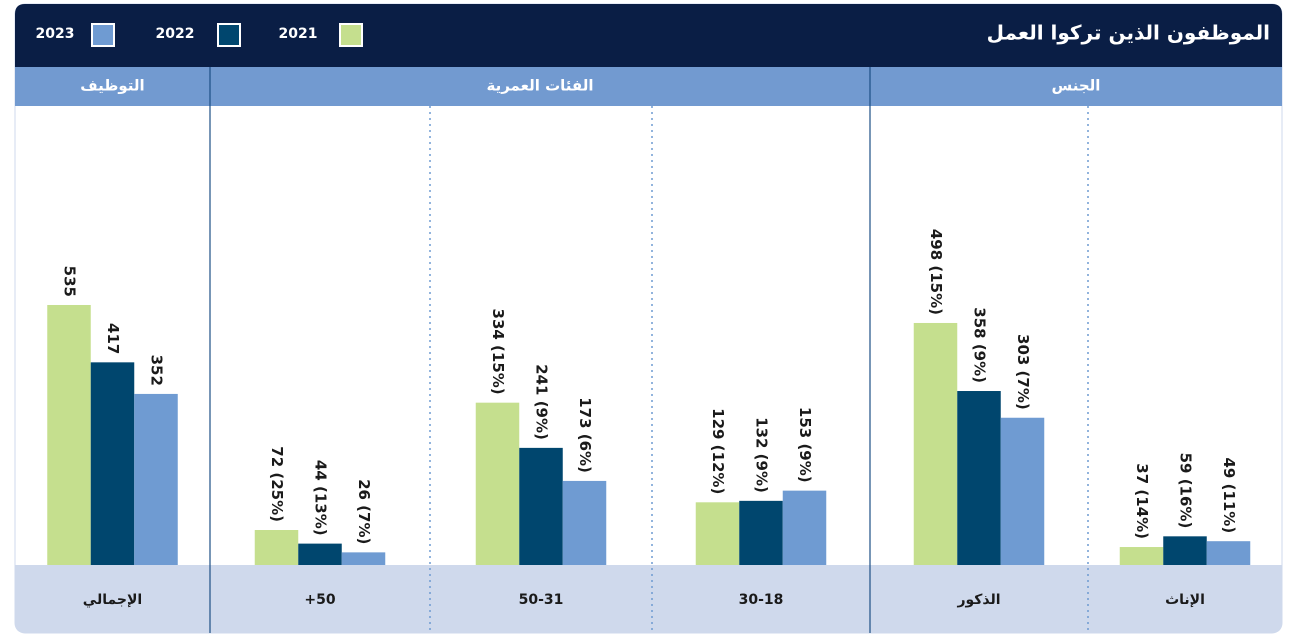 This screenshot has width=1297, height=635. What do you see at coordinates (1185, 600) in the screenshot?
I see `category-label: الإناث` at bounding box center [1185, 600].